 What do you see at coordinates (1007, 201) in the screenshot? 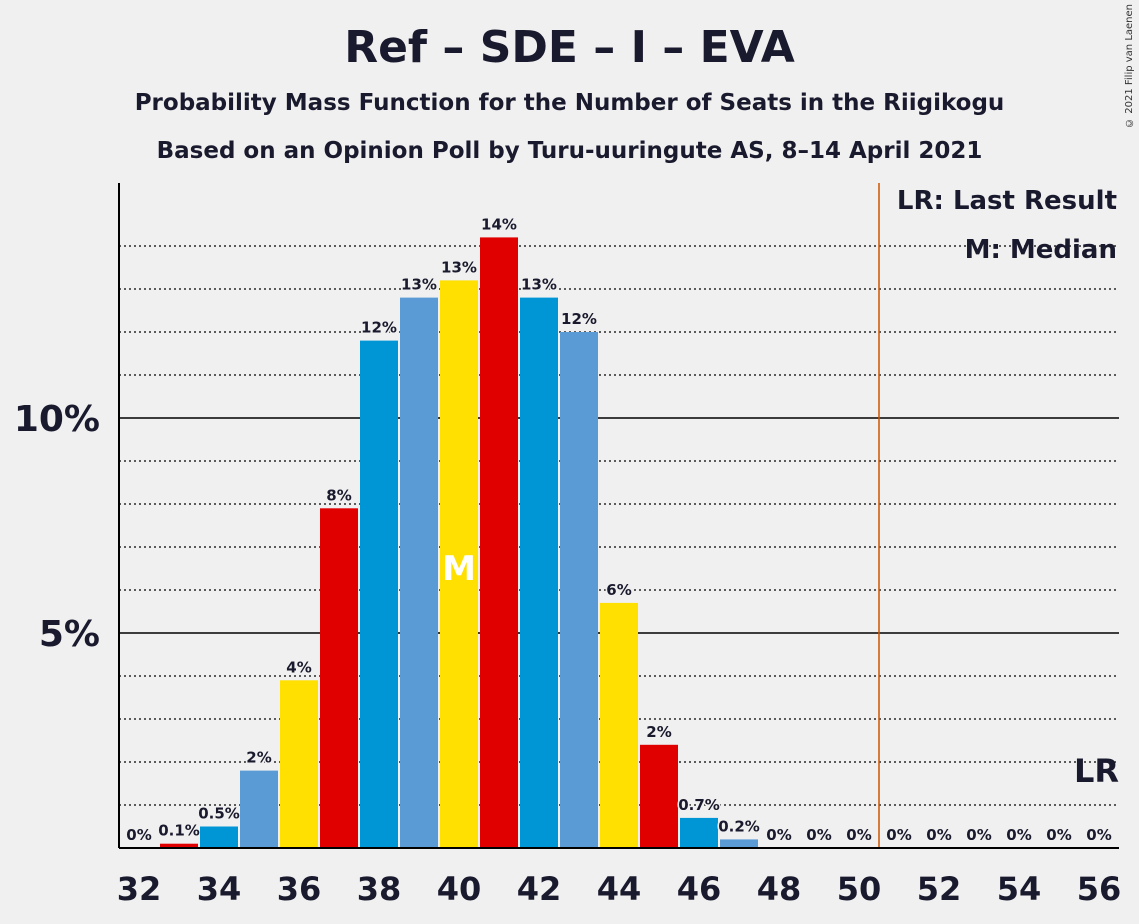
I see `legend-last-result: LR: Last Result` at bounding box center [1007, 201].